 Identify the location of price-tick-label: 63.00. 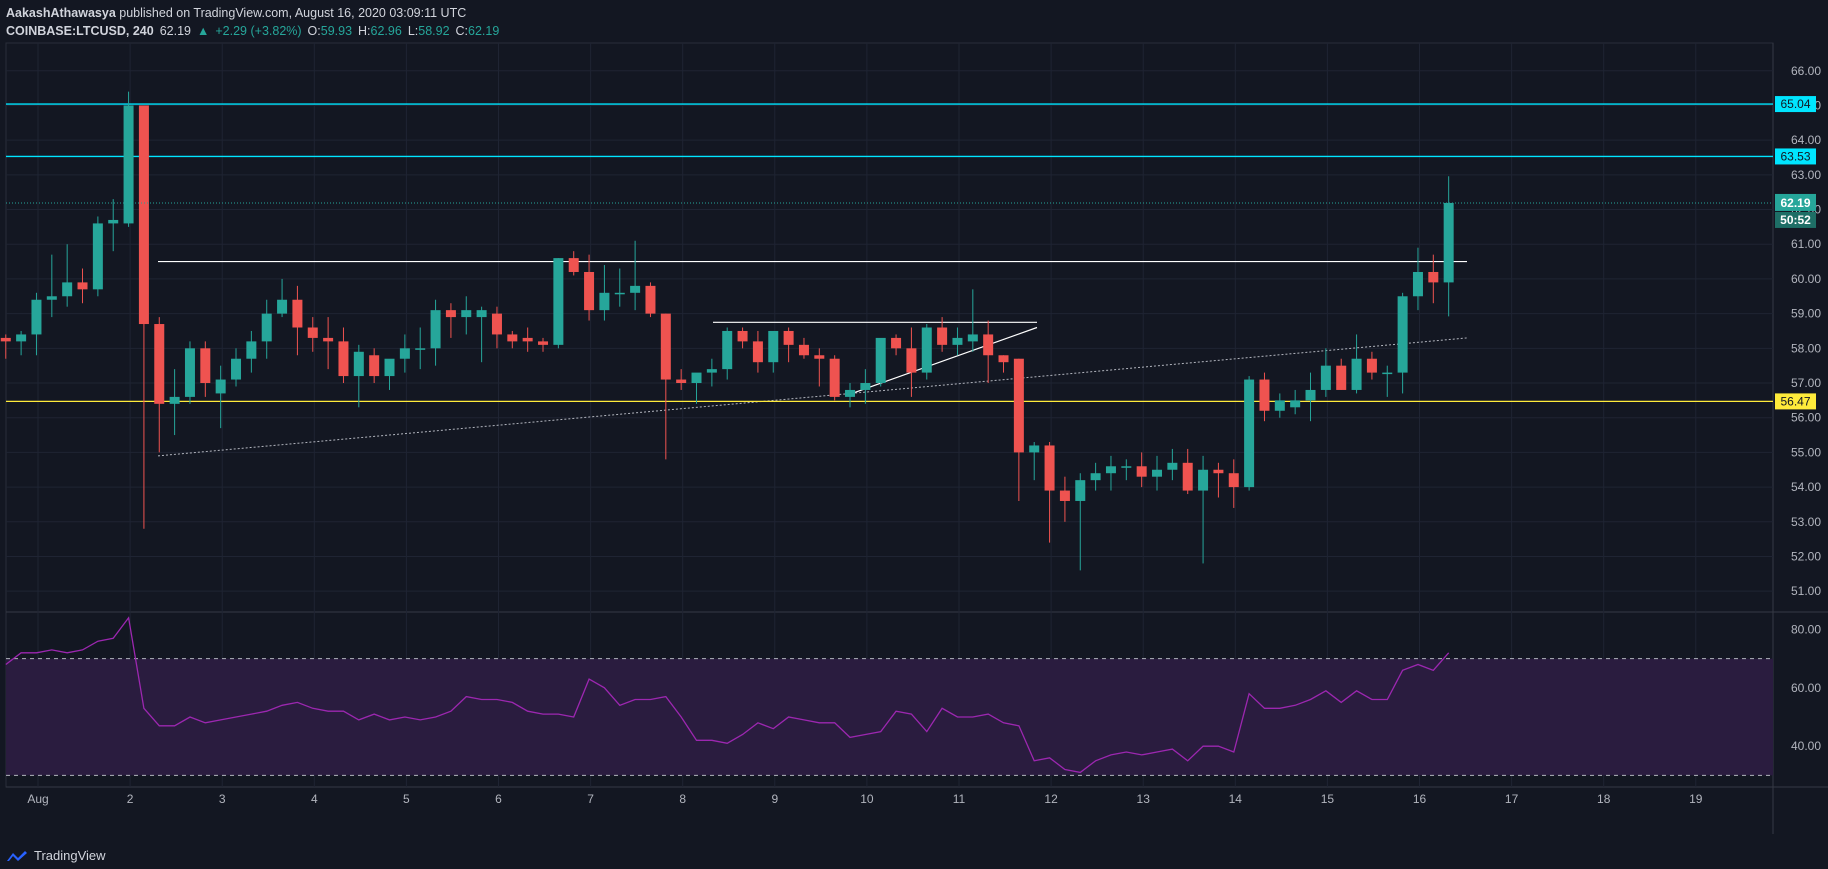
(1806, 175).